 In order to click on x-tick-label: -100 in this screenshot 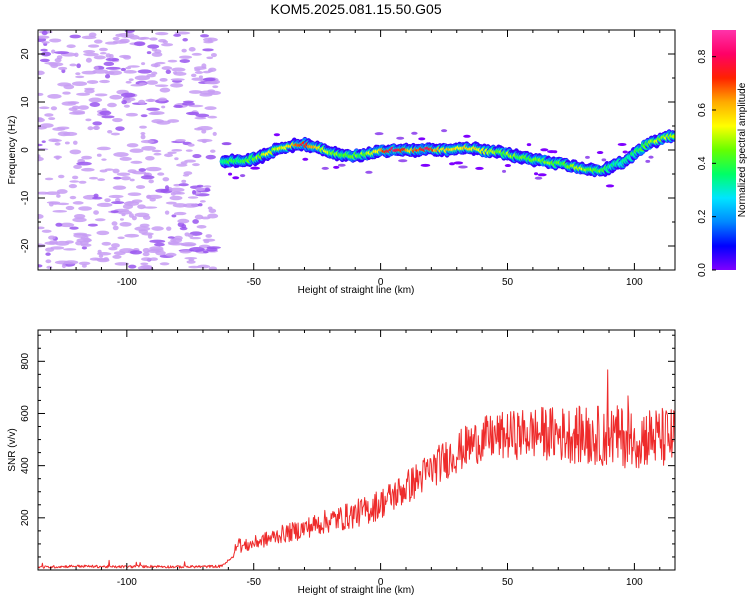, I will do `click(127, 582)`.